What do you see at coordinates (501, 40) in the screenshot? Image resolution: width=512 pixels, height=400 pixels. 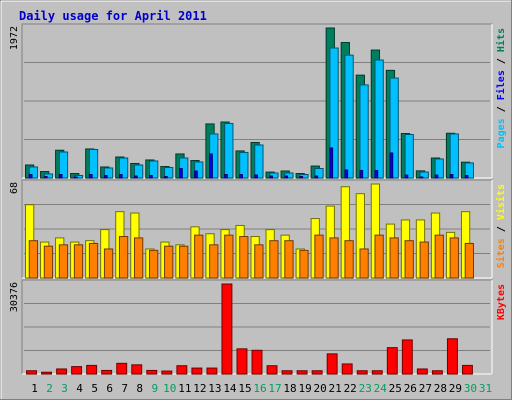 I see `legend-entry-hits: Hits` at bounding box center [501, 40].